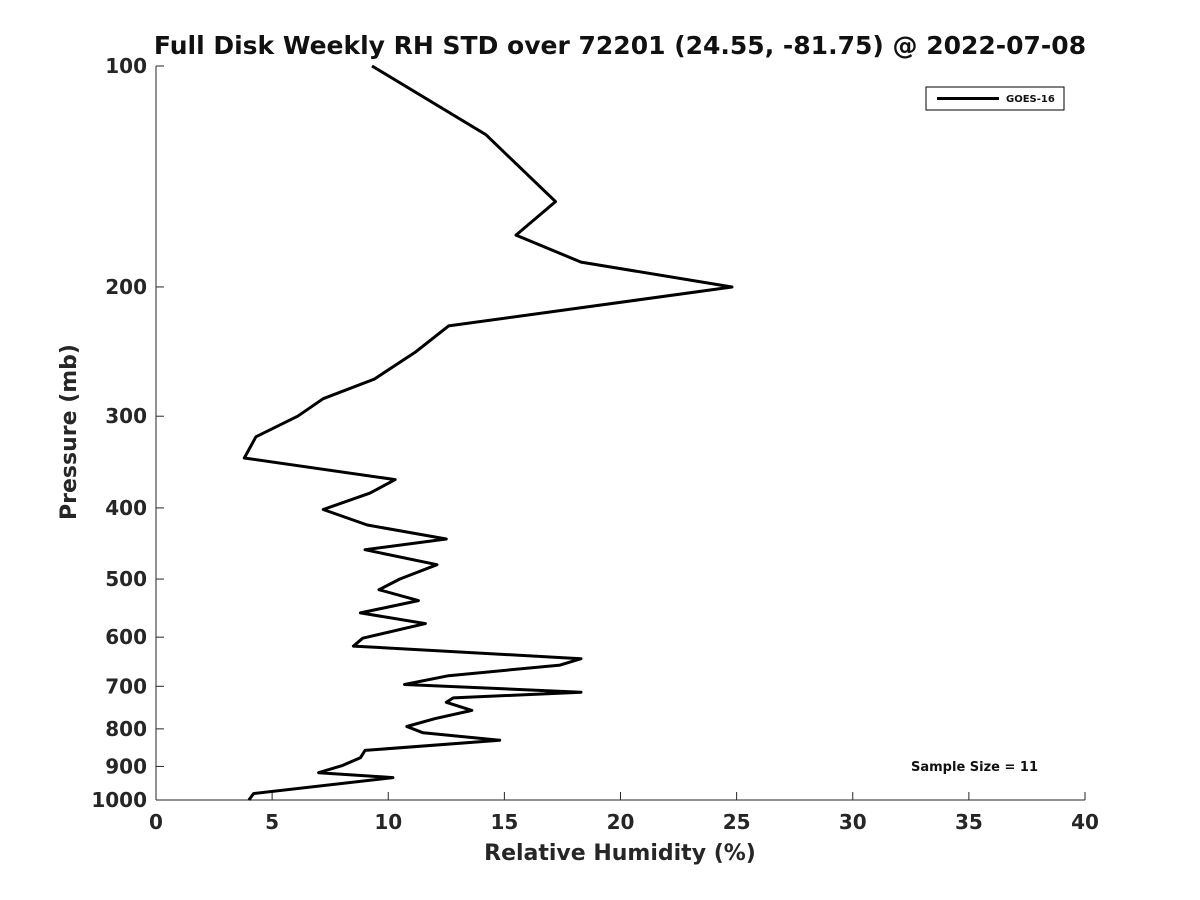 This screenshot has width=1200, height=900. Describe the element at coordinates (1085, 822) in the screenshot. I see `x-tick-label: 40` at that location.